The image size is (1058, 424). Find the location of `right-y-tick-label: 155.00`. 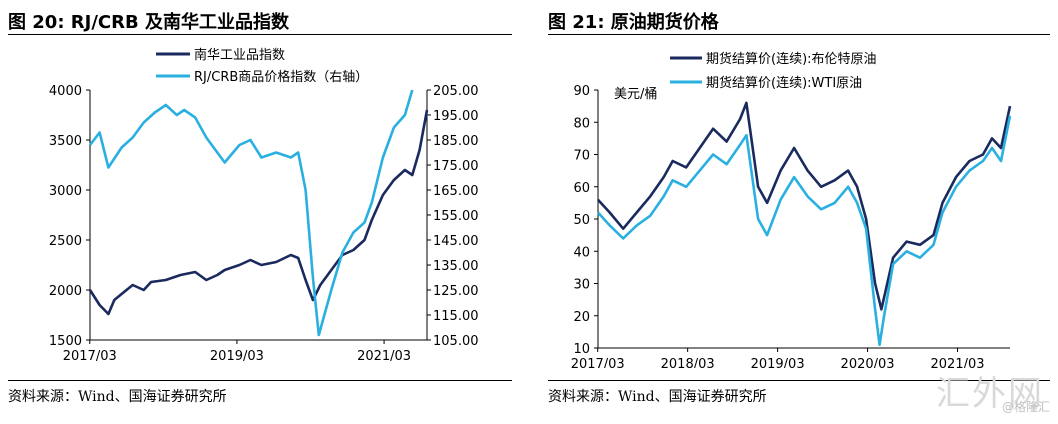

right-y-tick-label: 155.00 is located at coordinates (456, 216).